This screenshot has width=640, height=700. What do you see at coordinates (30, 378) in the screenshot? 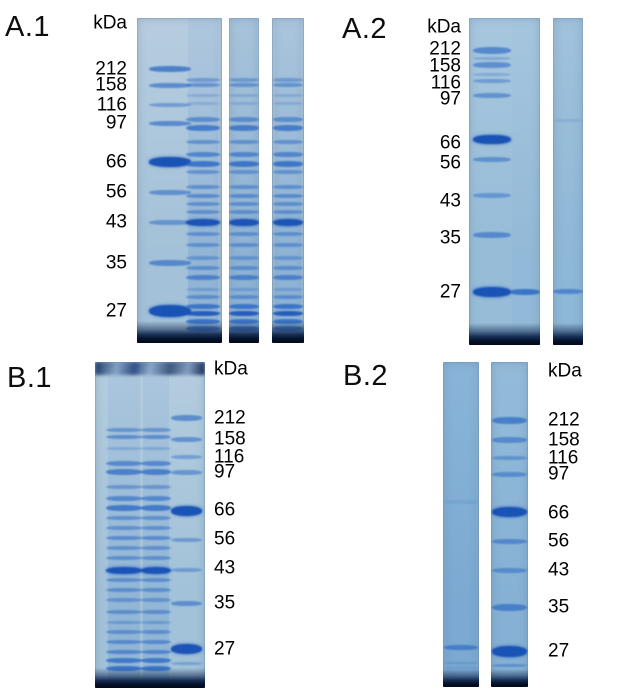
I see `panel-label-b1: B.1` at bounding box center [30, 378].